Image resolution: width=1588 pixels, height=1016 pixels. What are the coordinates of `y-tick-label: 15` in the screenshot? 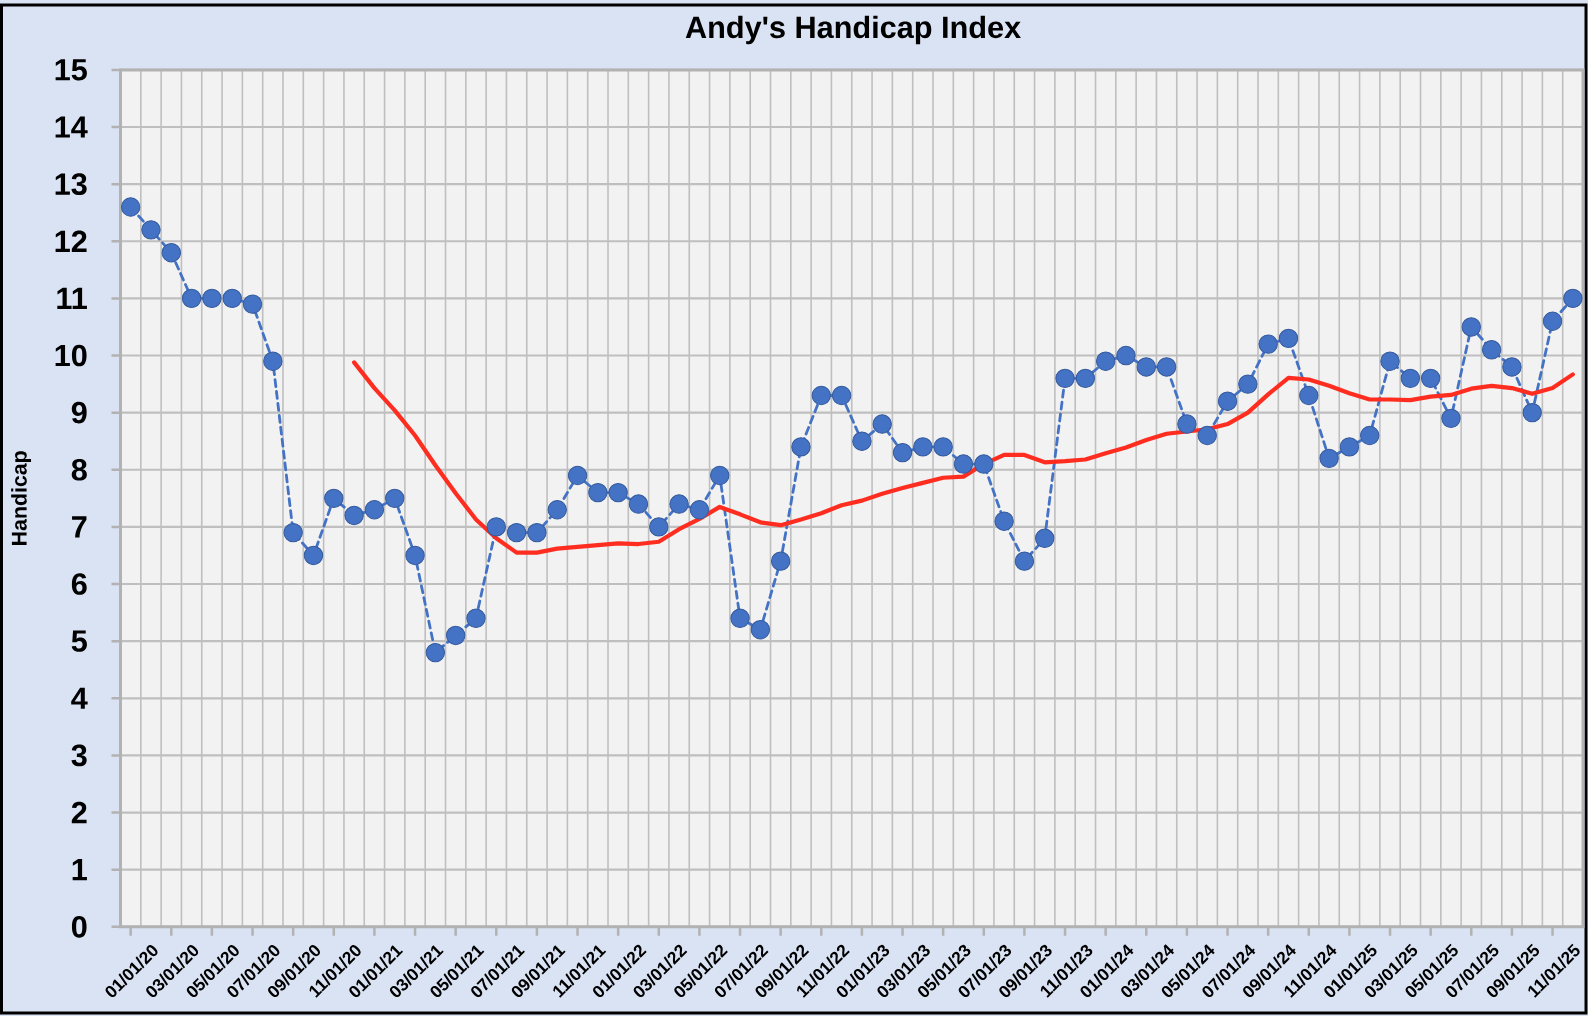 It's located at (71, 70).